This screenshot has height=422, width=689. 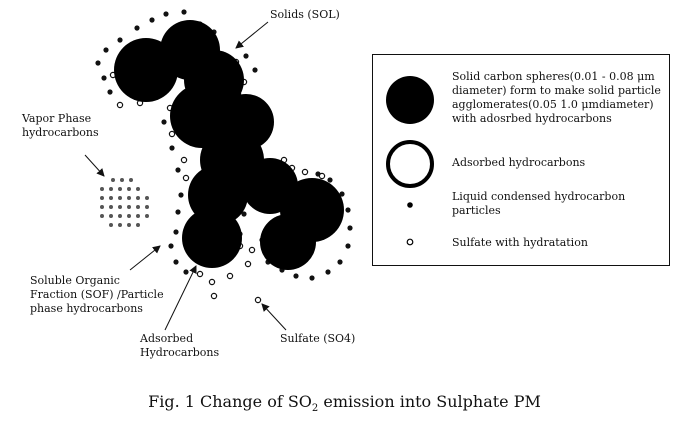 What do you see at coordinates (410, 242) in the screenshot?
I see `legend-sulfate-circle-icon` at bounding box center [410, 242].